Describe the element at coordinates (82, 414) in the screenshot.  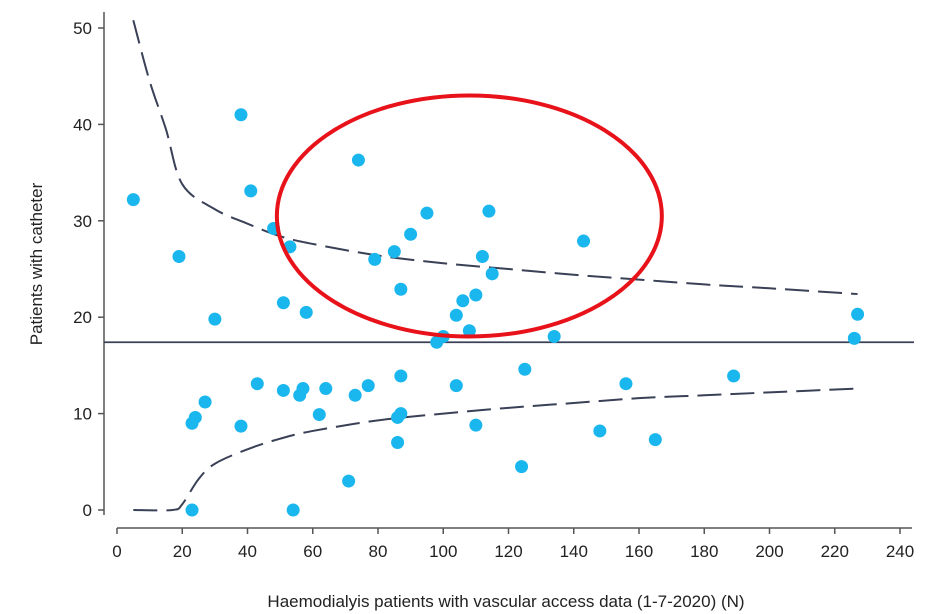
I see `y-tick-label: 10` at that location.